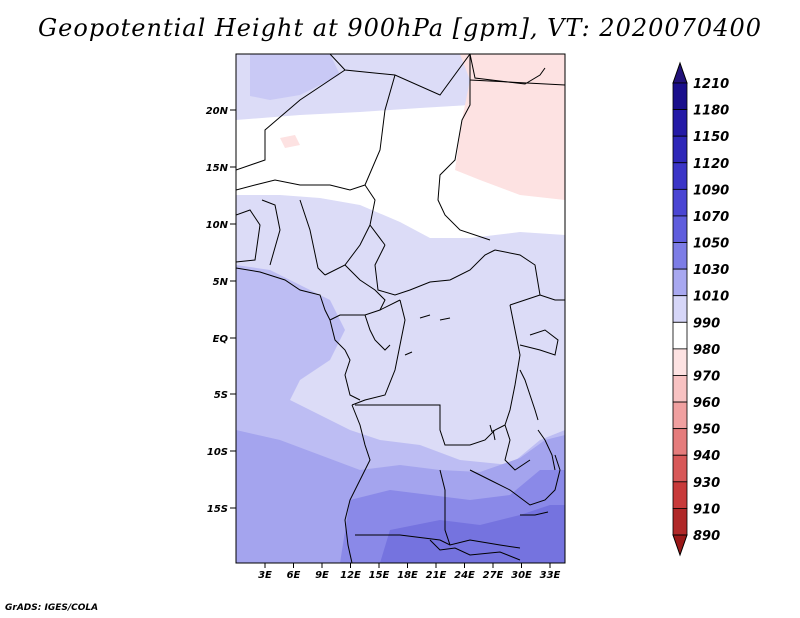  Describe the element at coordinates (711, 297) in the screenshot. I see `colorbar-label: 1010` at that location.